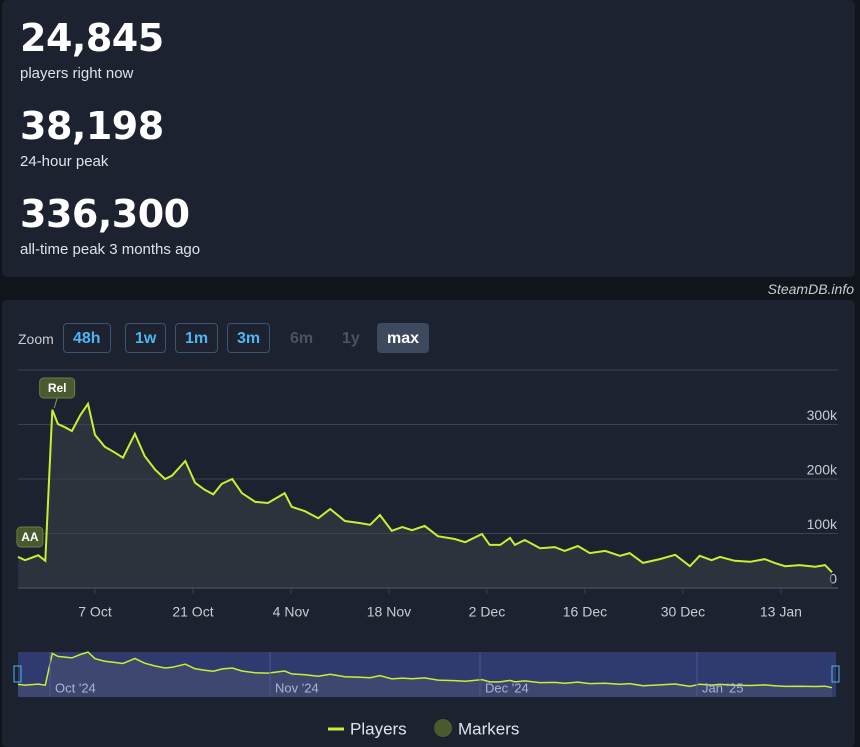 This screenshot has height=747, width=860. What do you see at coordinates (36, 339) in the screenshot?
I see `zoom-label: Zoom` at bounding box center [36, 339].